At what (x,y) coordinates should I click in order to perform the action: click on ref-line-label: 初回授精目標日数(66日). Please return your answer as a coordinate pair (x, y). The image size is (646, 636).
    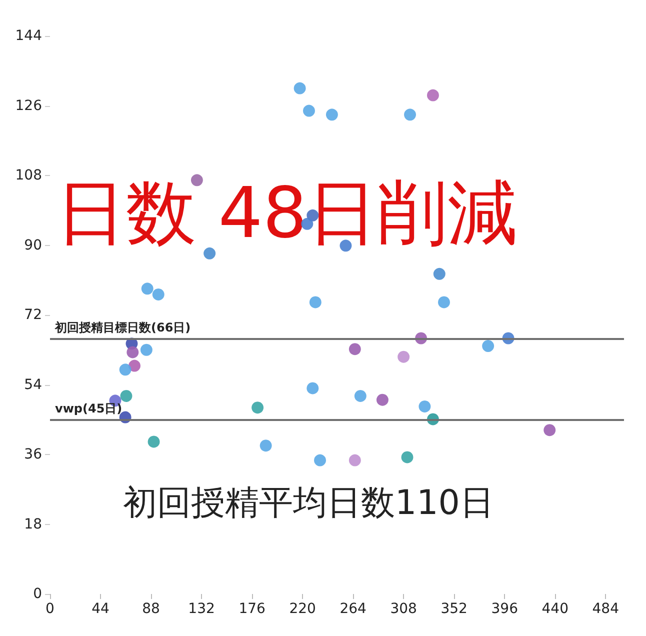
    Looking at the image, I should click on (122, 327).